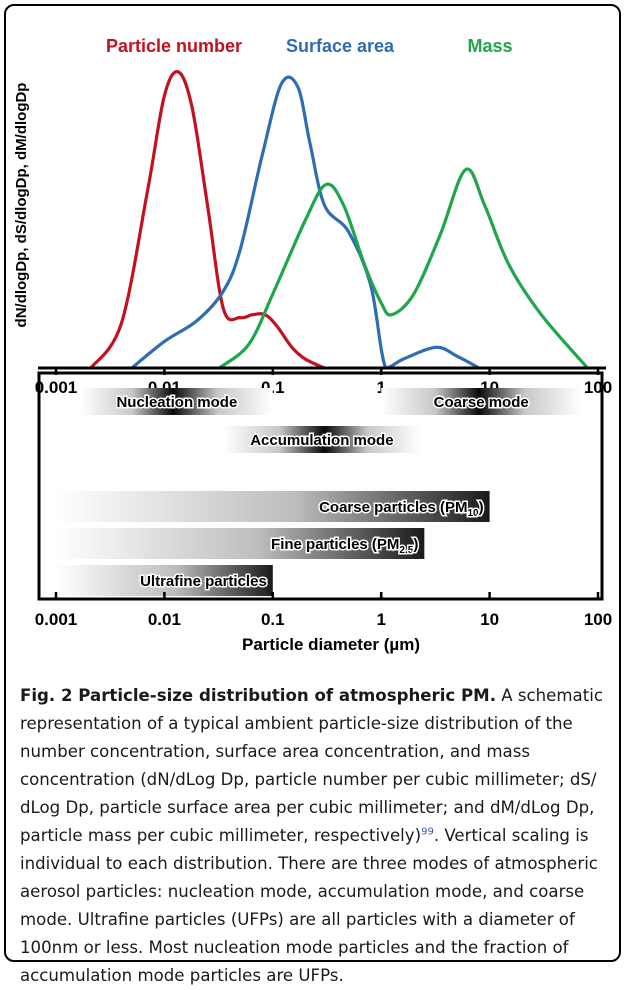  What do you see at coordinates (427, 832) in the screenshot?
I see `citation-link: 99` at bounding box center [427, 832].